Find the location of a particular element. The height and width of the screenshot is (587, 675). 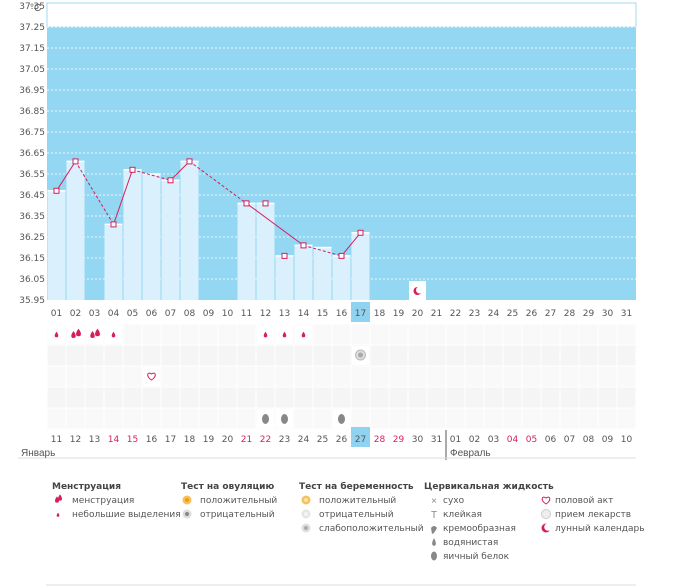

y-tick-label: 36.35 is located at coordinates (32, 217).